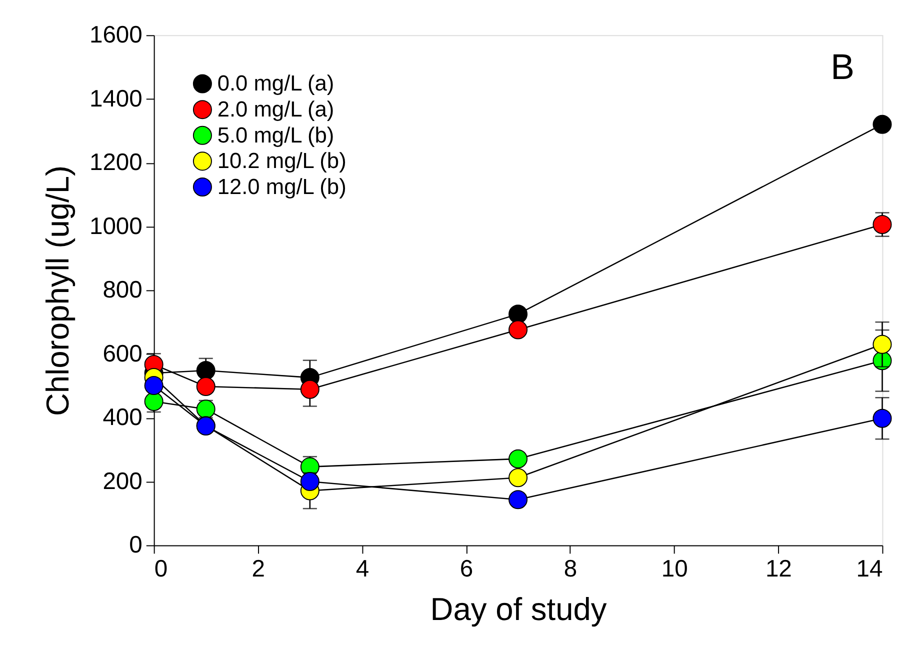 The image size is (914, 662). What do you see at coordinates (363, 569) in the screenshot?
I see `x-tick-label: 4` at bounding box center [363, 569].